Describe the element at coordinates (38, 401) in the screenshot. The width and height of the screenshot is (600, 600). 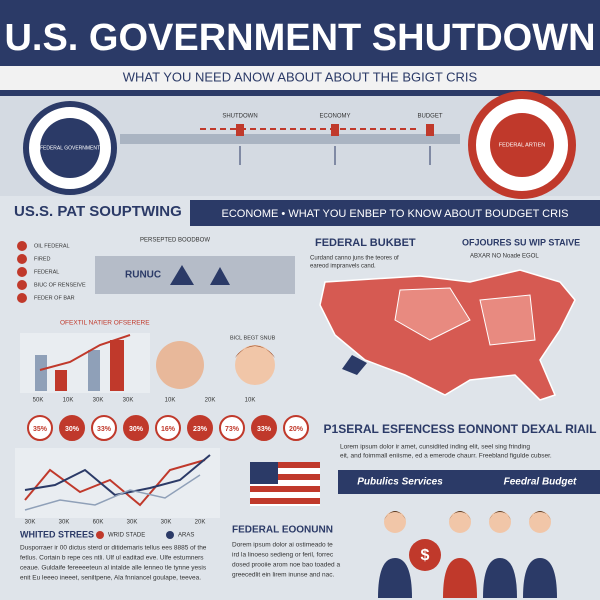
I see `axis-label: 50K` at that location.